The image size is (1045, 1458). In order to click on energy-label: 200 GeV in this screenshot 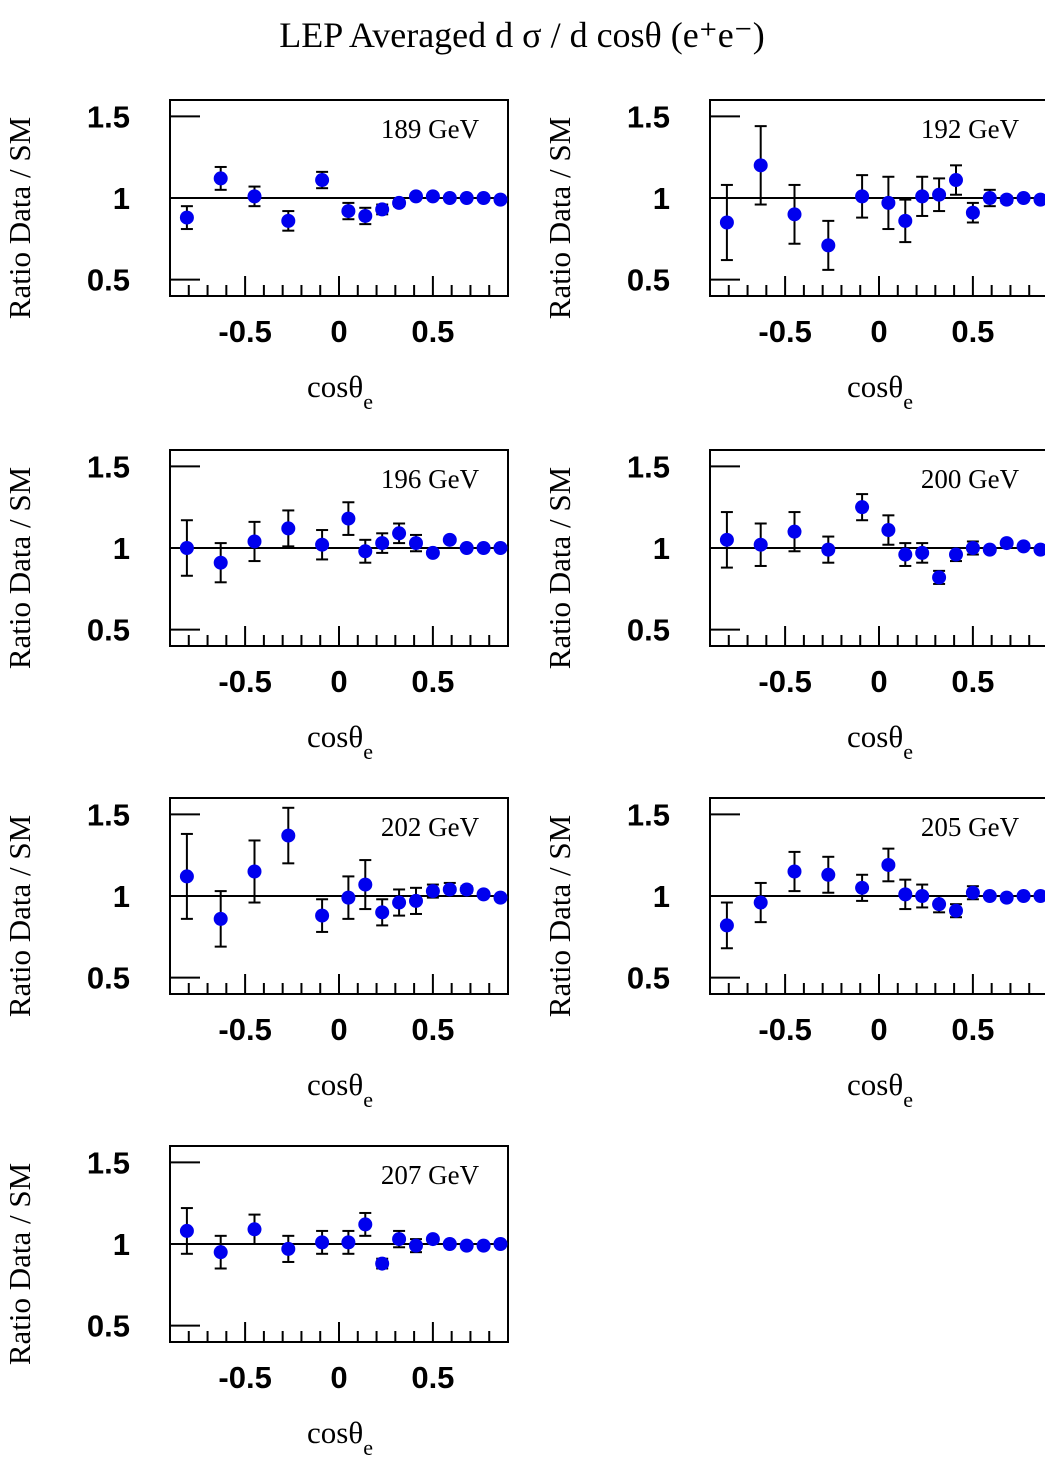, I will do `click(970, 479)`.